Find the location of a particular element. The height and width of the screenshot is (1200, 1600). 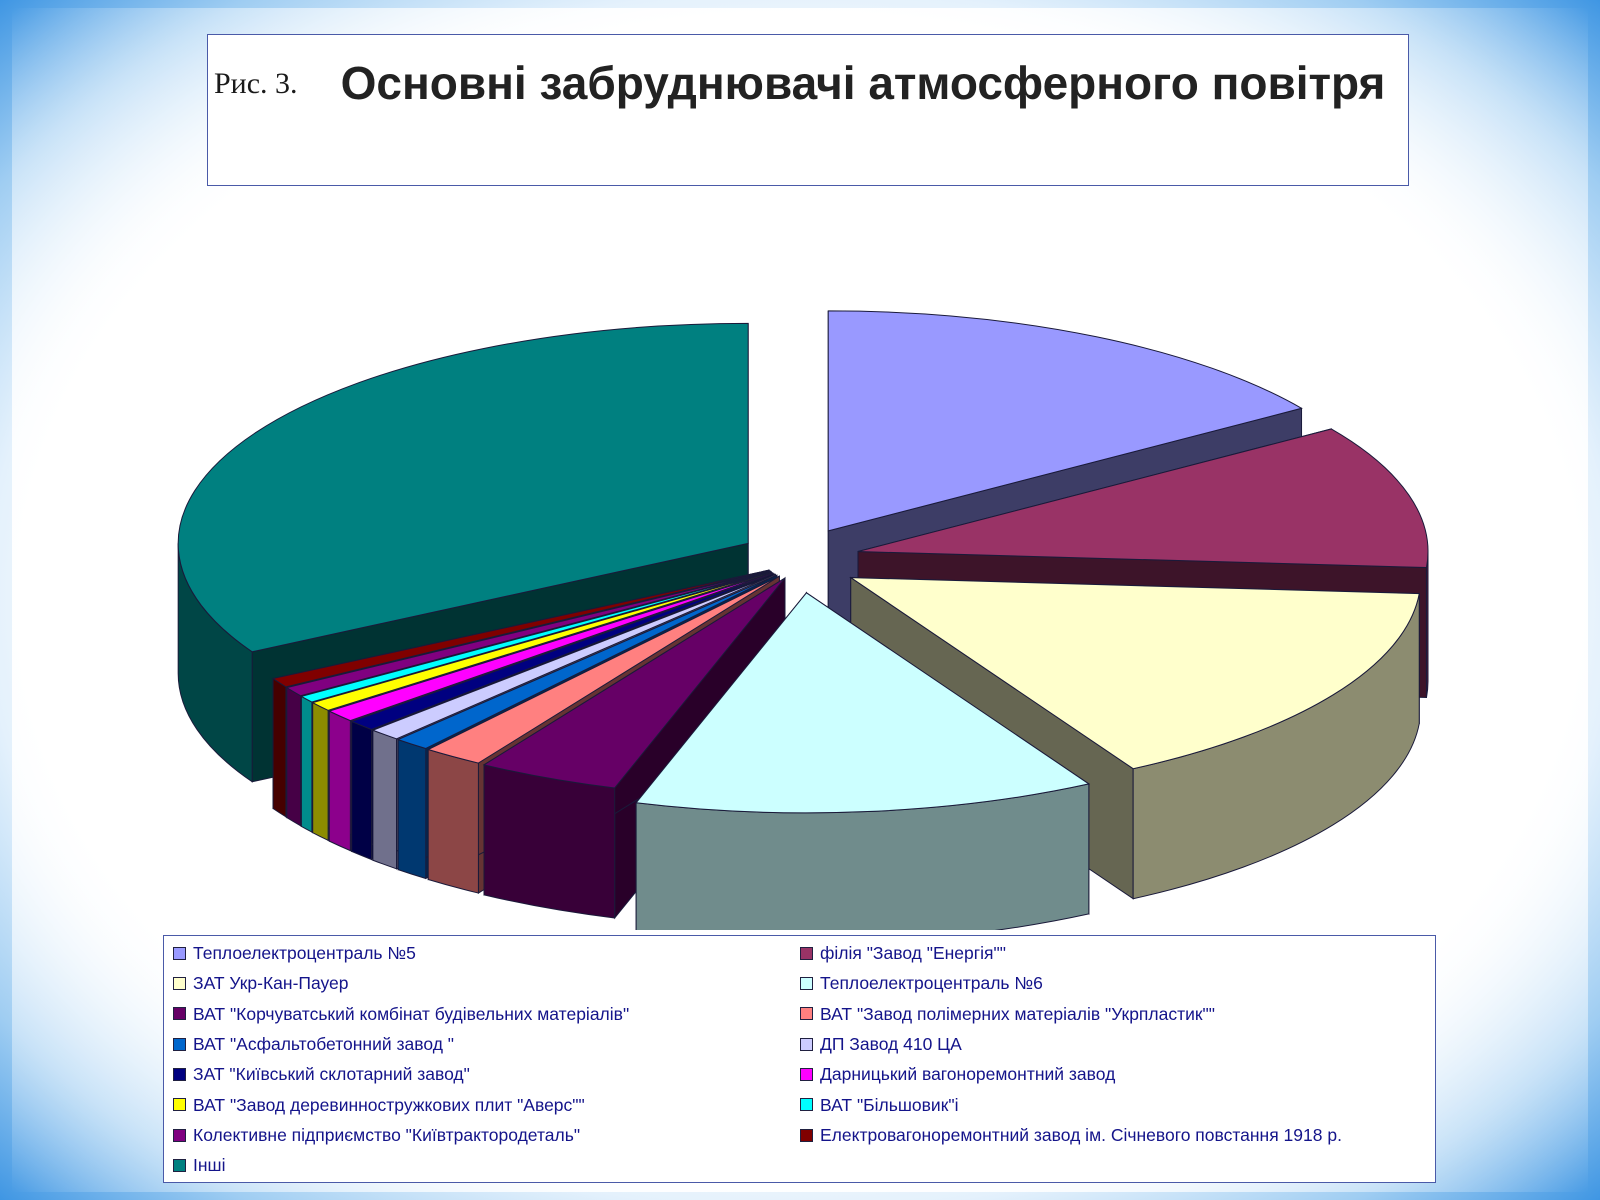

legend-label: ВАТ "Асфальтобетонний завод " is located at coordinates (323, 1043).